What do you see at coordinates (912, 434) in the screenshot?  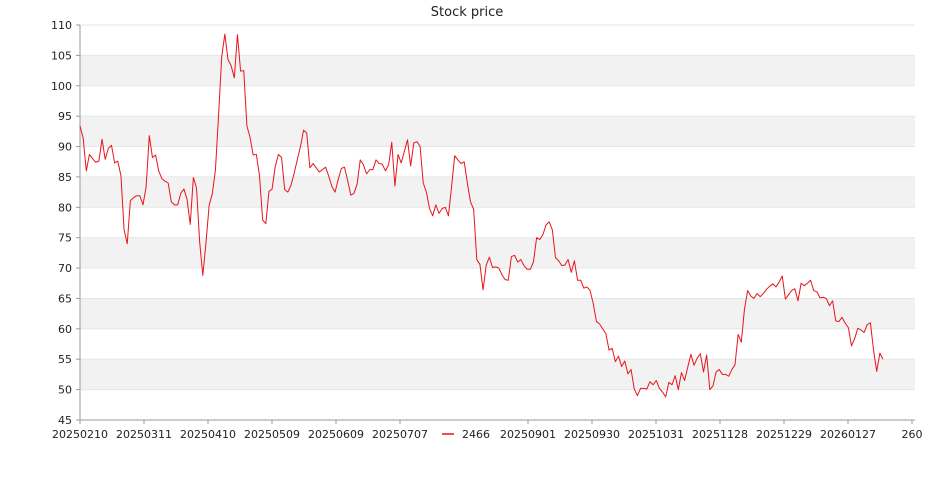 I see `x-tick-label: 260` at bounding box center [912, 434].